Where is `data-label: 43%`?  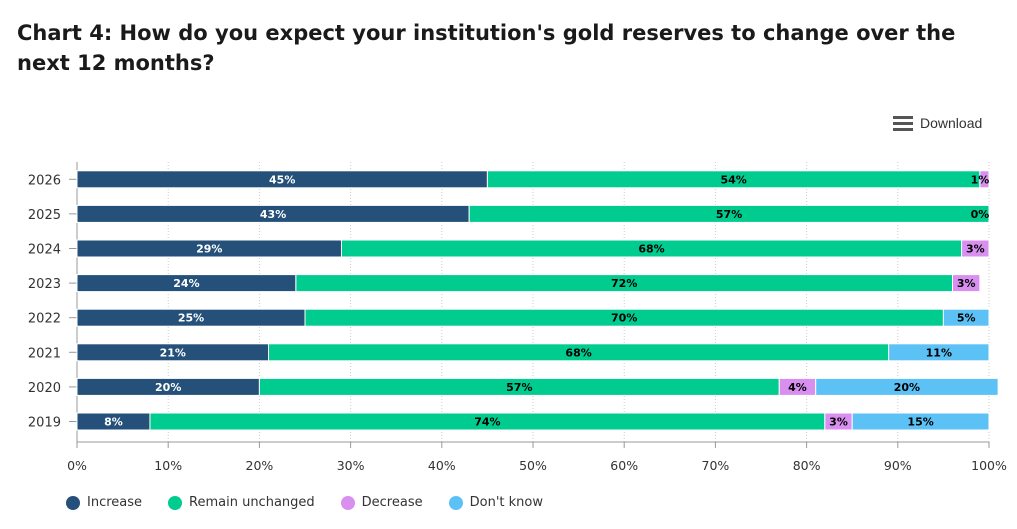
data-label: 43% is located at coordinates (273, 214).